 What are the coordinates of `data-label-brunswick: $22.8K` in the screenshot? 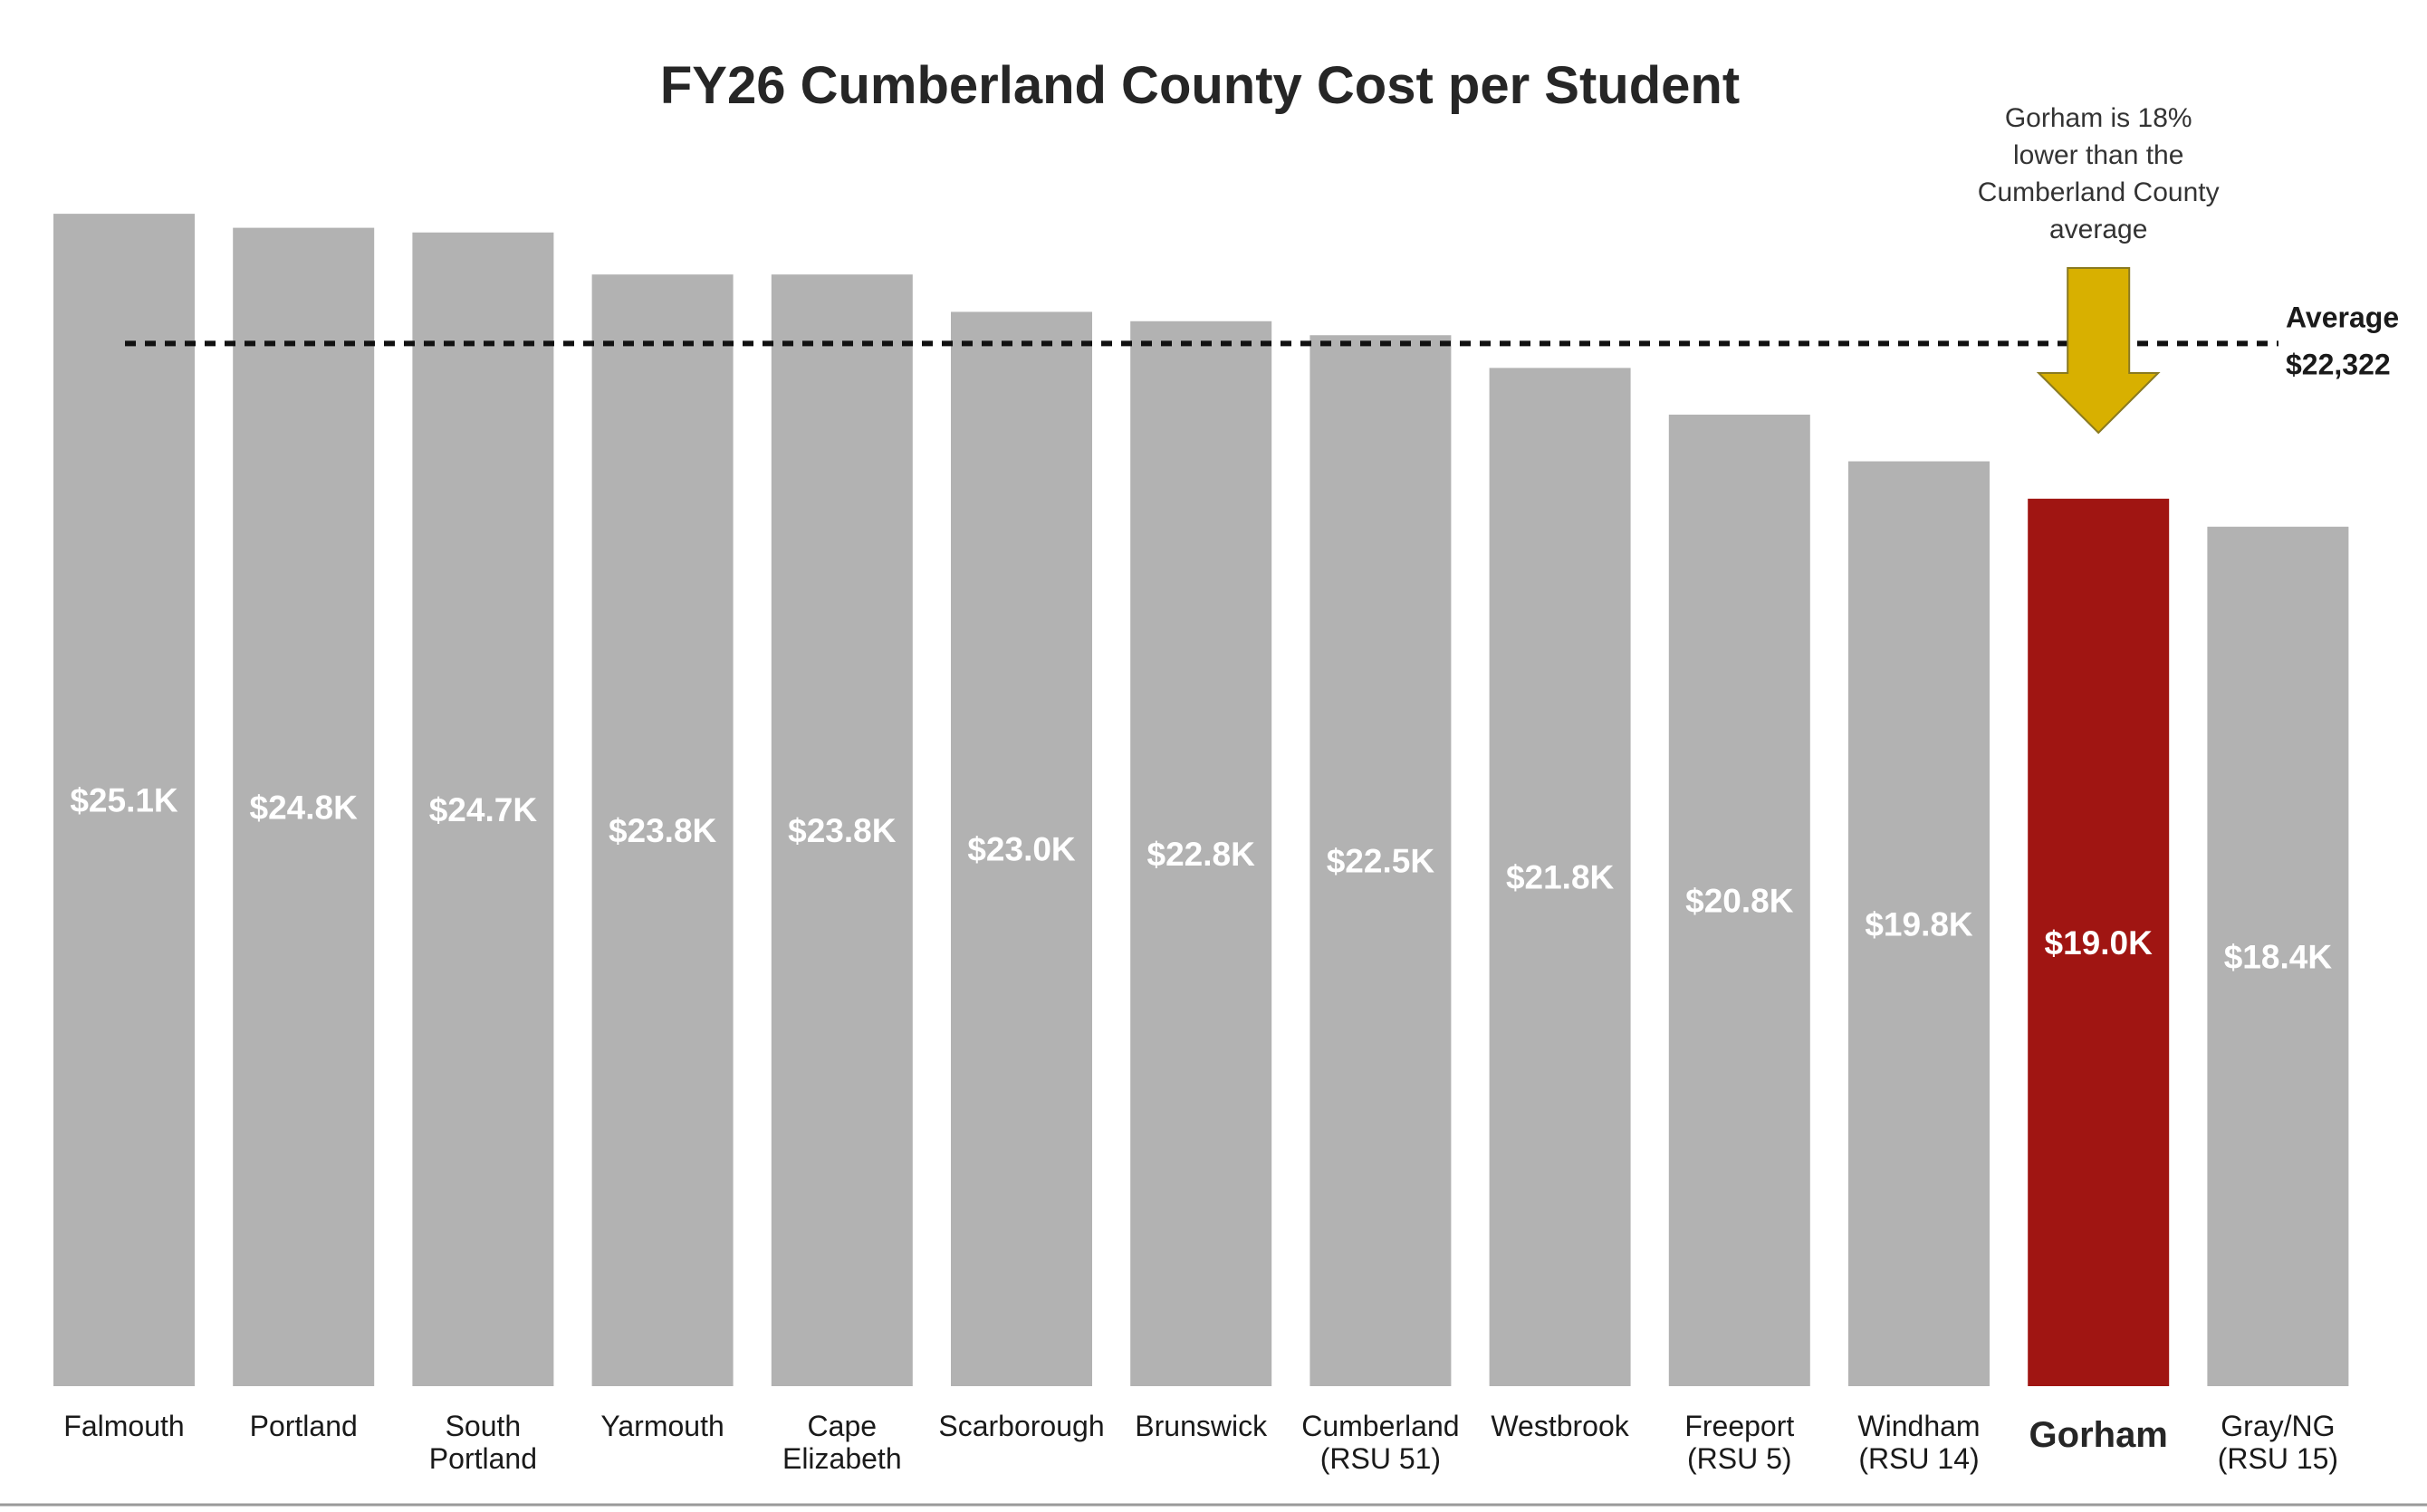 It's located at (1201, 854).